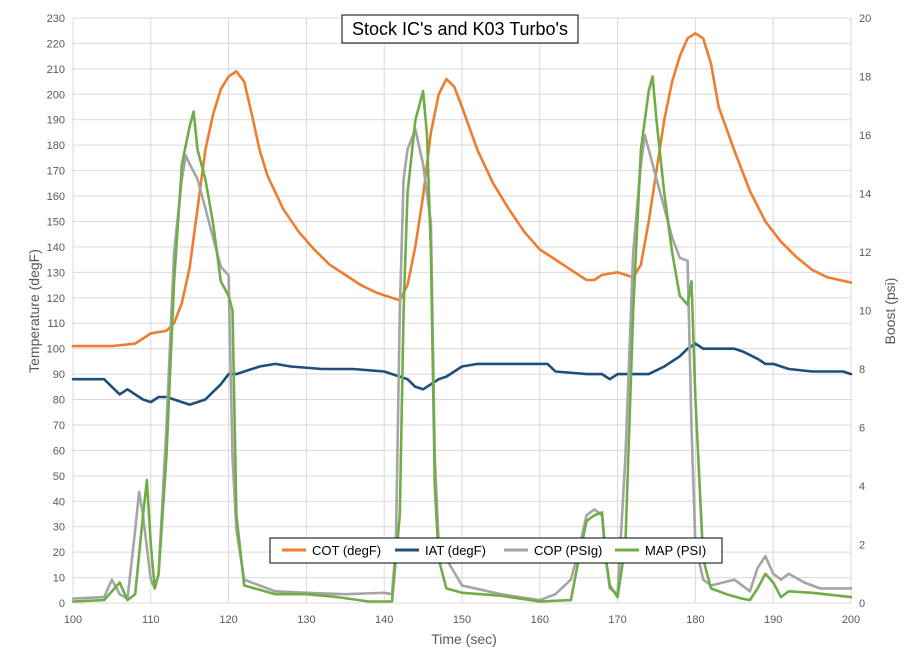 This screenshot has height=671, width=920. What do you see at coordinates (59, 401) in the screenshot?
I see `y-left-tick-label: 80` at bounding box center [59, 401].